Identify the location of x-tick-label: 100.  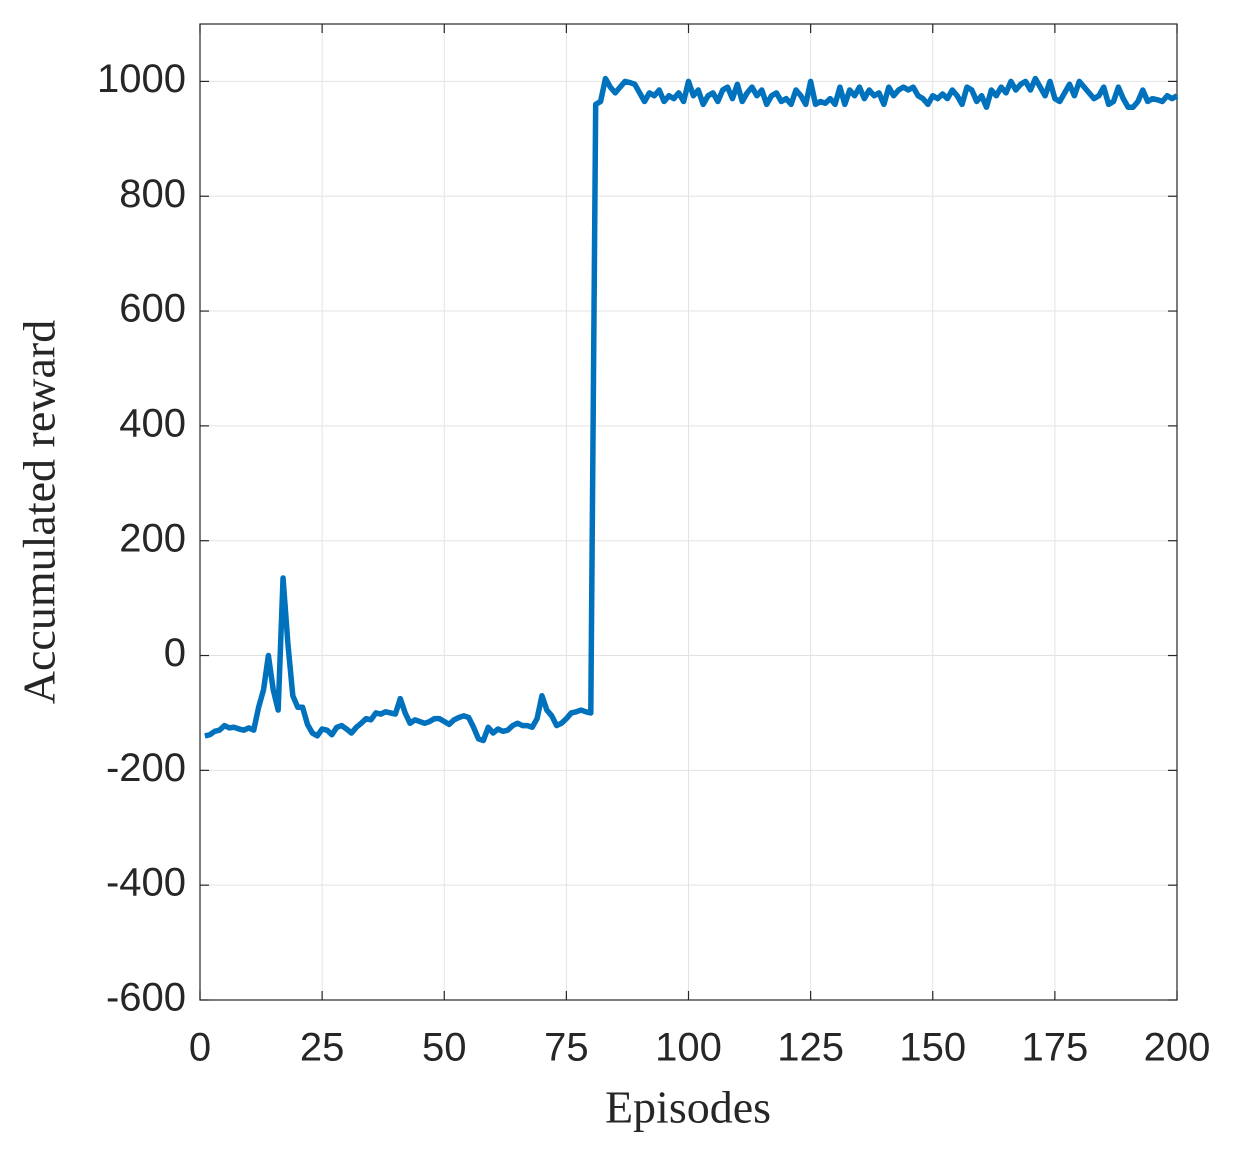
(688, 1048).